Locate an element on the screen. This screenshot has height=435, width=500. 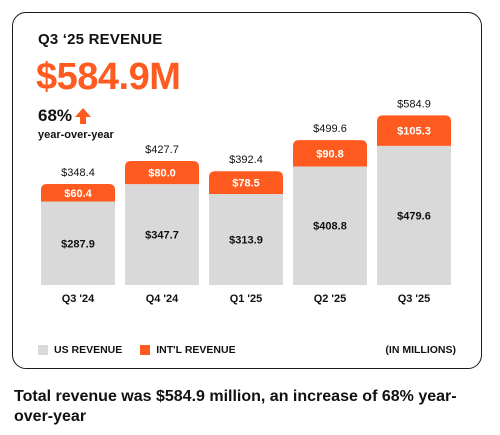
label-us-1: $347.7 is located at coordinates (162, 236).